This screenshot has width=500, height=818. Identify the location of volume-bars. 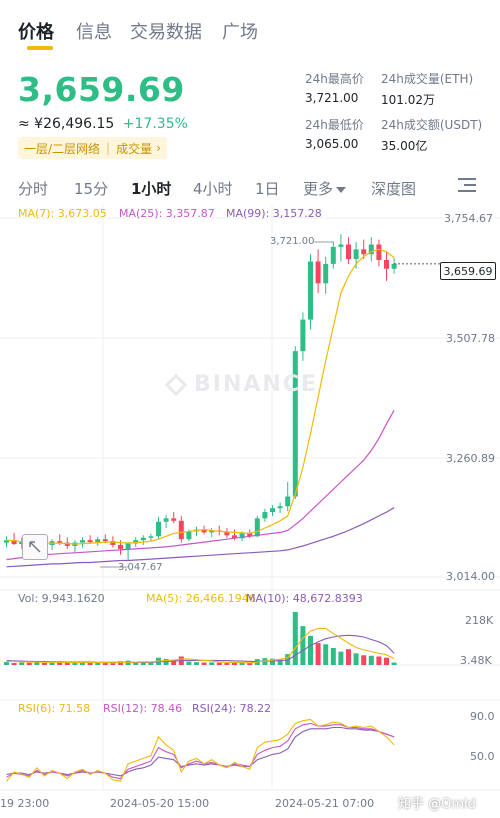
(200, 638).